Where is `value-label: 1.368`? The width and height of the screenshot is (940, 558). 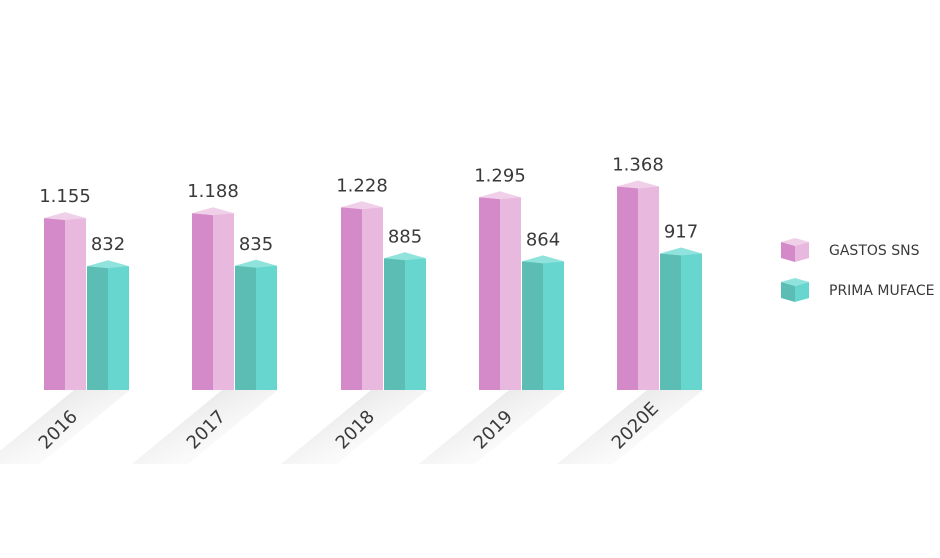
value-label: 1.368 is located at coordinates (638, 164).